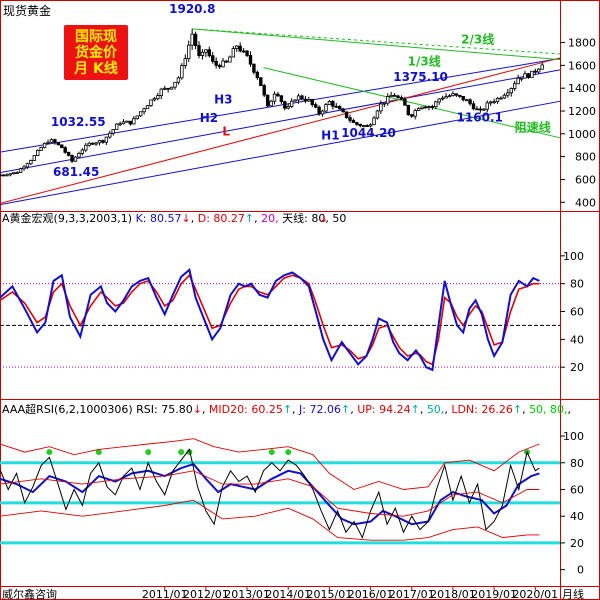 The width and height of the screenshot is (600, 600). What do you see at coordinates (323, 218) in the screenshot?
I see `signal-arrow: ↓` at bounding box center [323, 218].